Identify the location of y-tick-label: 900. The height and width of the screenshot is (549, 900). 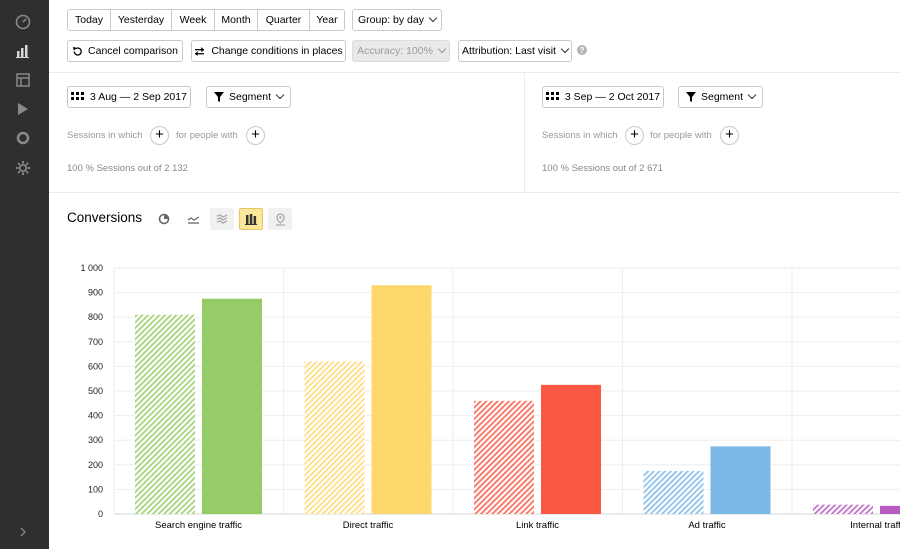
(95, 293).